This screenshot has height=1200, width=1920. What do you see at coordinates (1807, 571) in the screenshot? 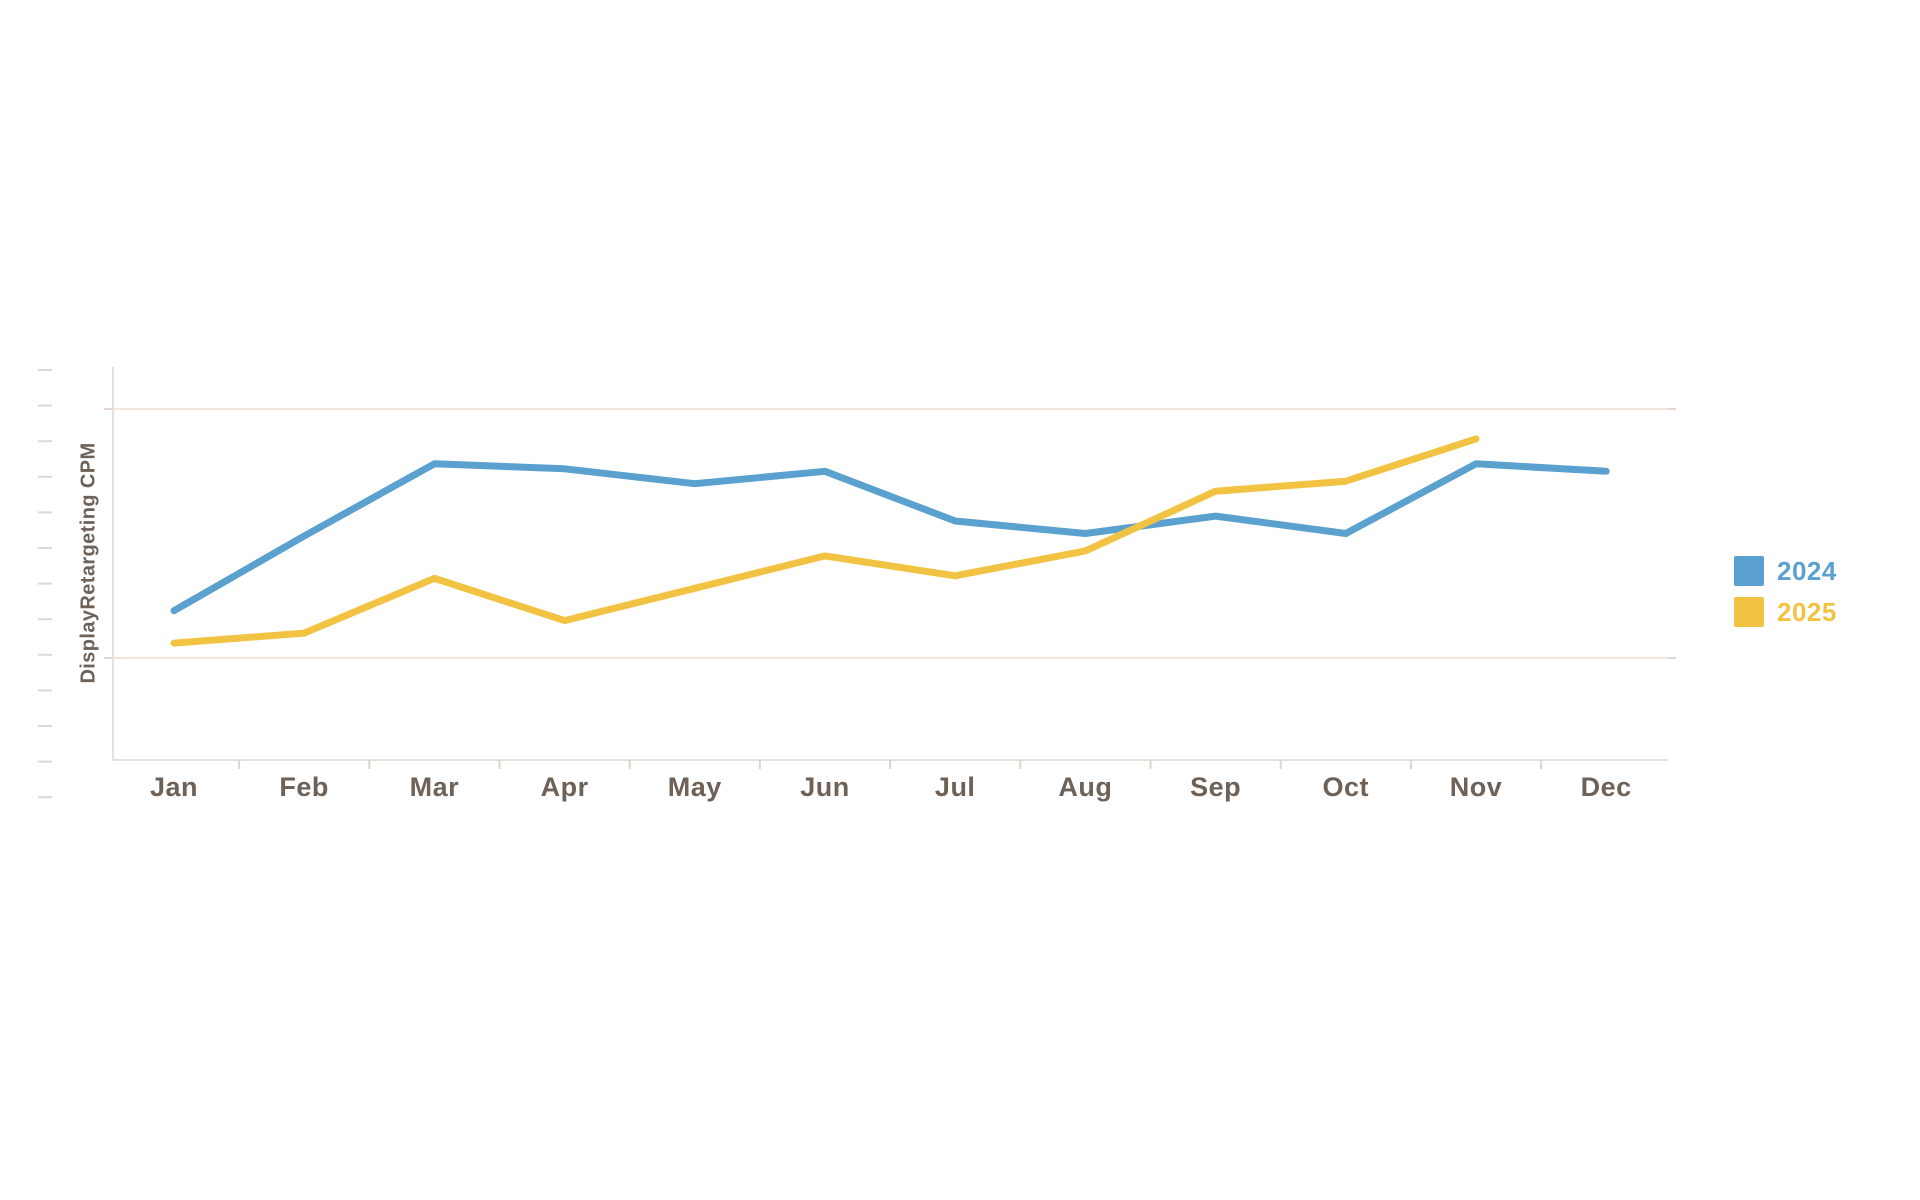
I see `legend-label-2024: 2024` at bounding box center [1807, 571].